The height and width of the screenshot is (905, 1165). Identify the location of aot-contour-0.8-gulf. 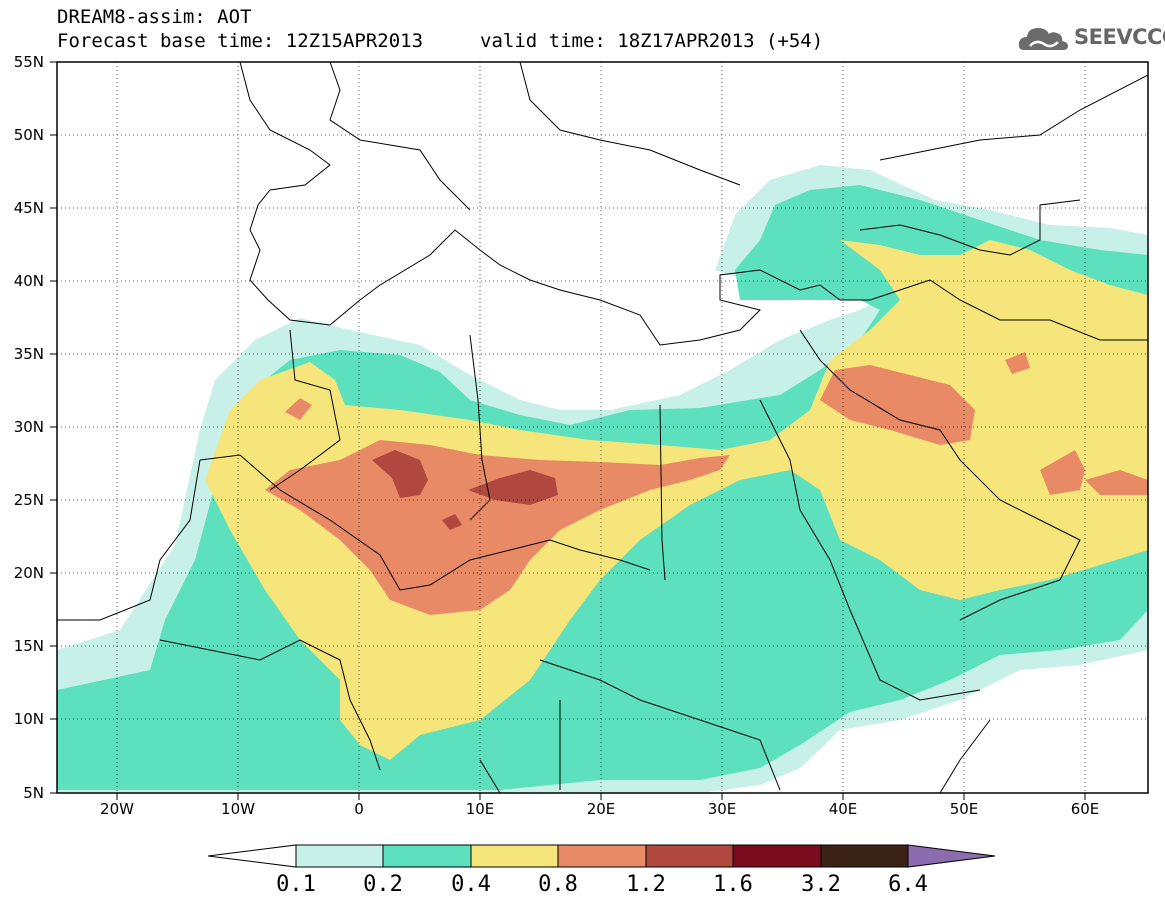
(1076, 423).